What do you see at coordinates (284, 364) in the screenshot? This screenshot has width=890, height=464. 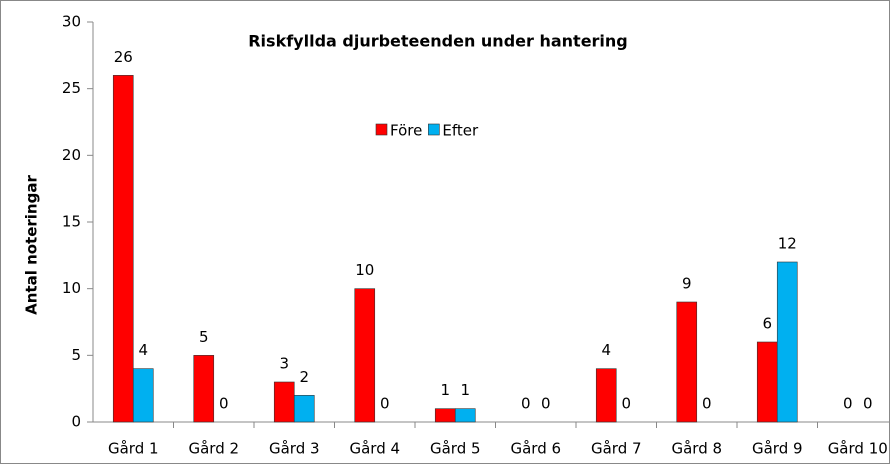 I see `data-label: 3` at bounding box center [284, 364].